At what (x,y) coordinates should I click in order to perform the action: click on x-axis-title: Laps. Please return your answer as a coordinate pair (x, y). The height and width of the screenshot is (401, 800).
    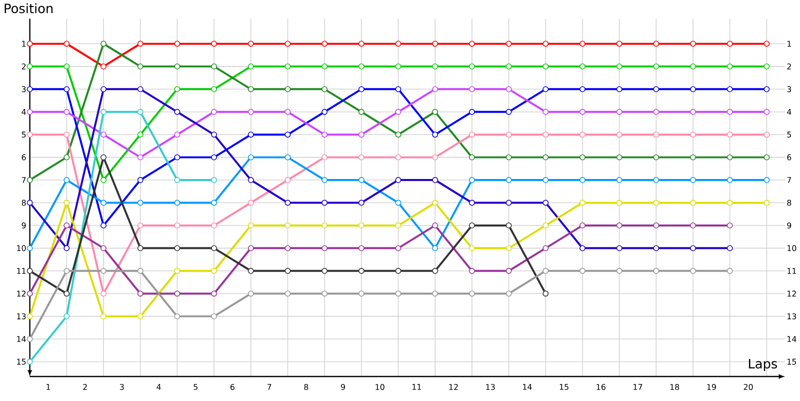
    Looking at the image, I should click on (763, 364).